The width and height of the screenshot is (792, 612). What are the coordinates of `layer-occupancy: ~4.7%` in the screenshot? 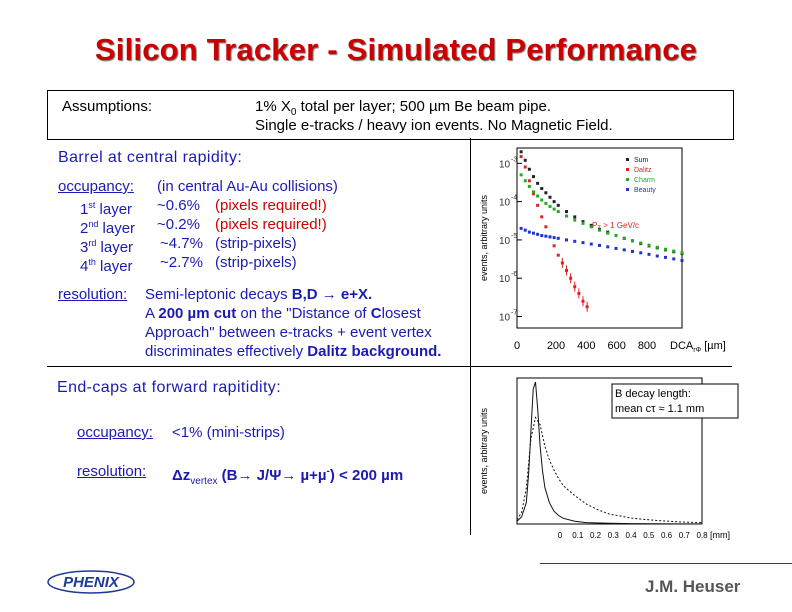 It's located at (181, 243).